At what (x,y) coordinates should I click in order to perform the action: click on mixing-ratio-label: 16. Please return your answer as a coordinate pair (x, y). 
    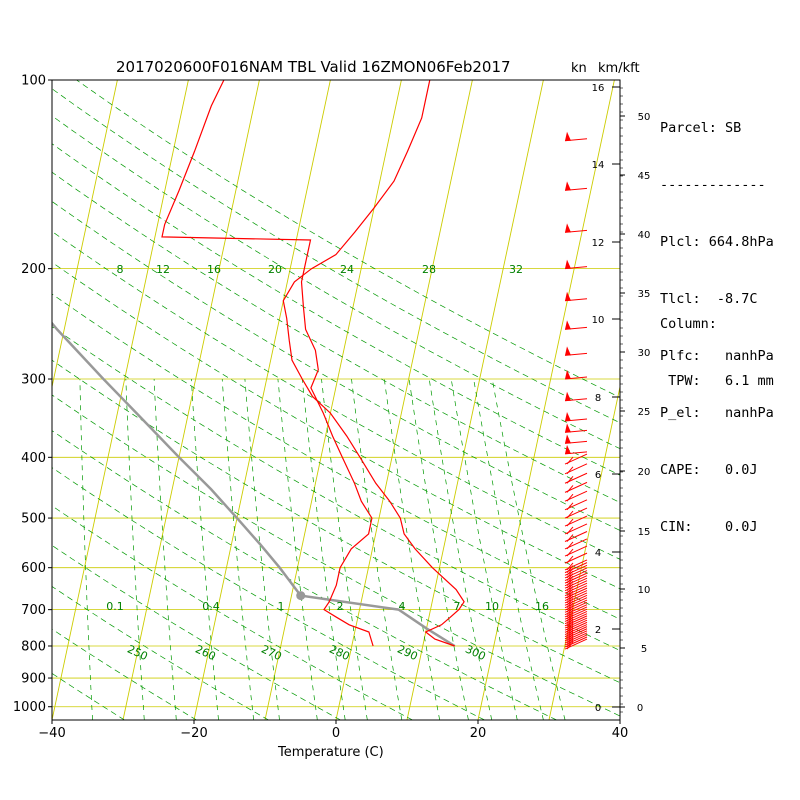
    Looking at the image, I should click on (542, 606).